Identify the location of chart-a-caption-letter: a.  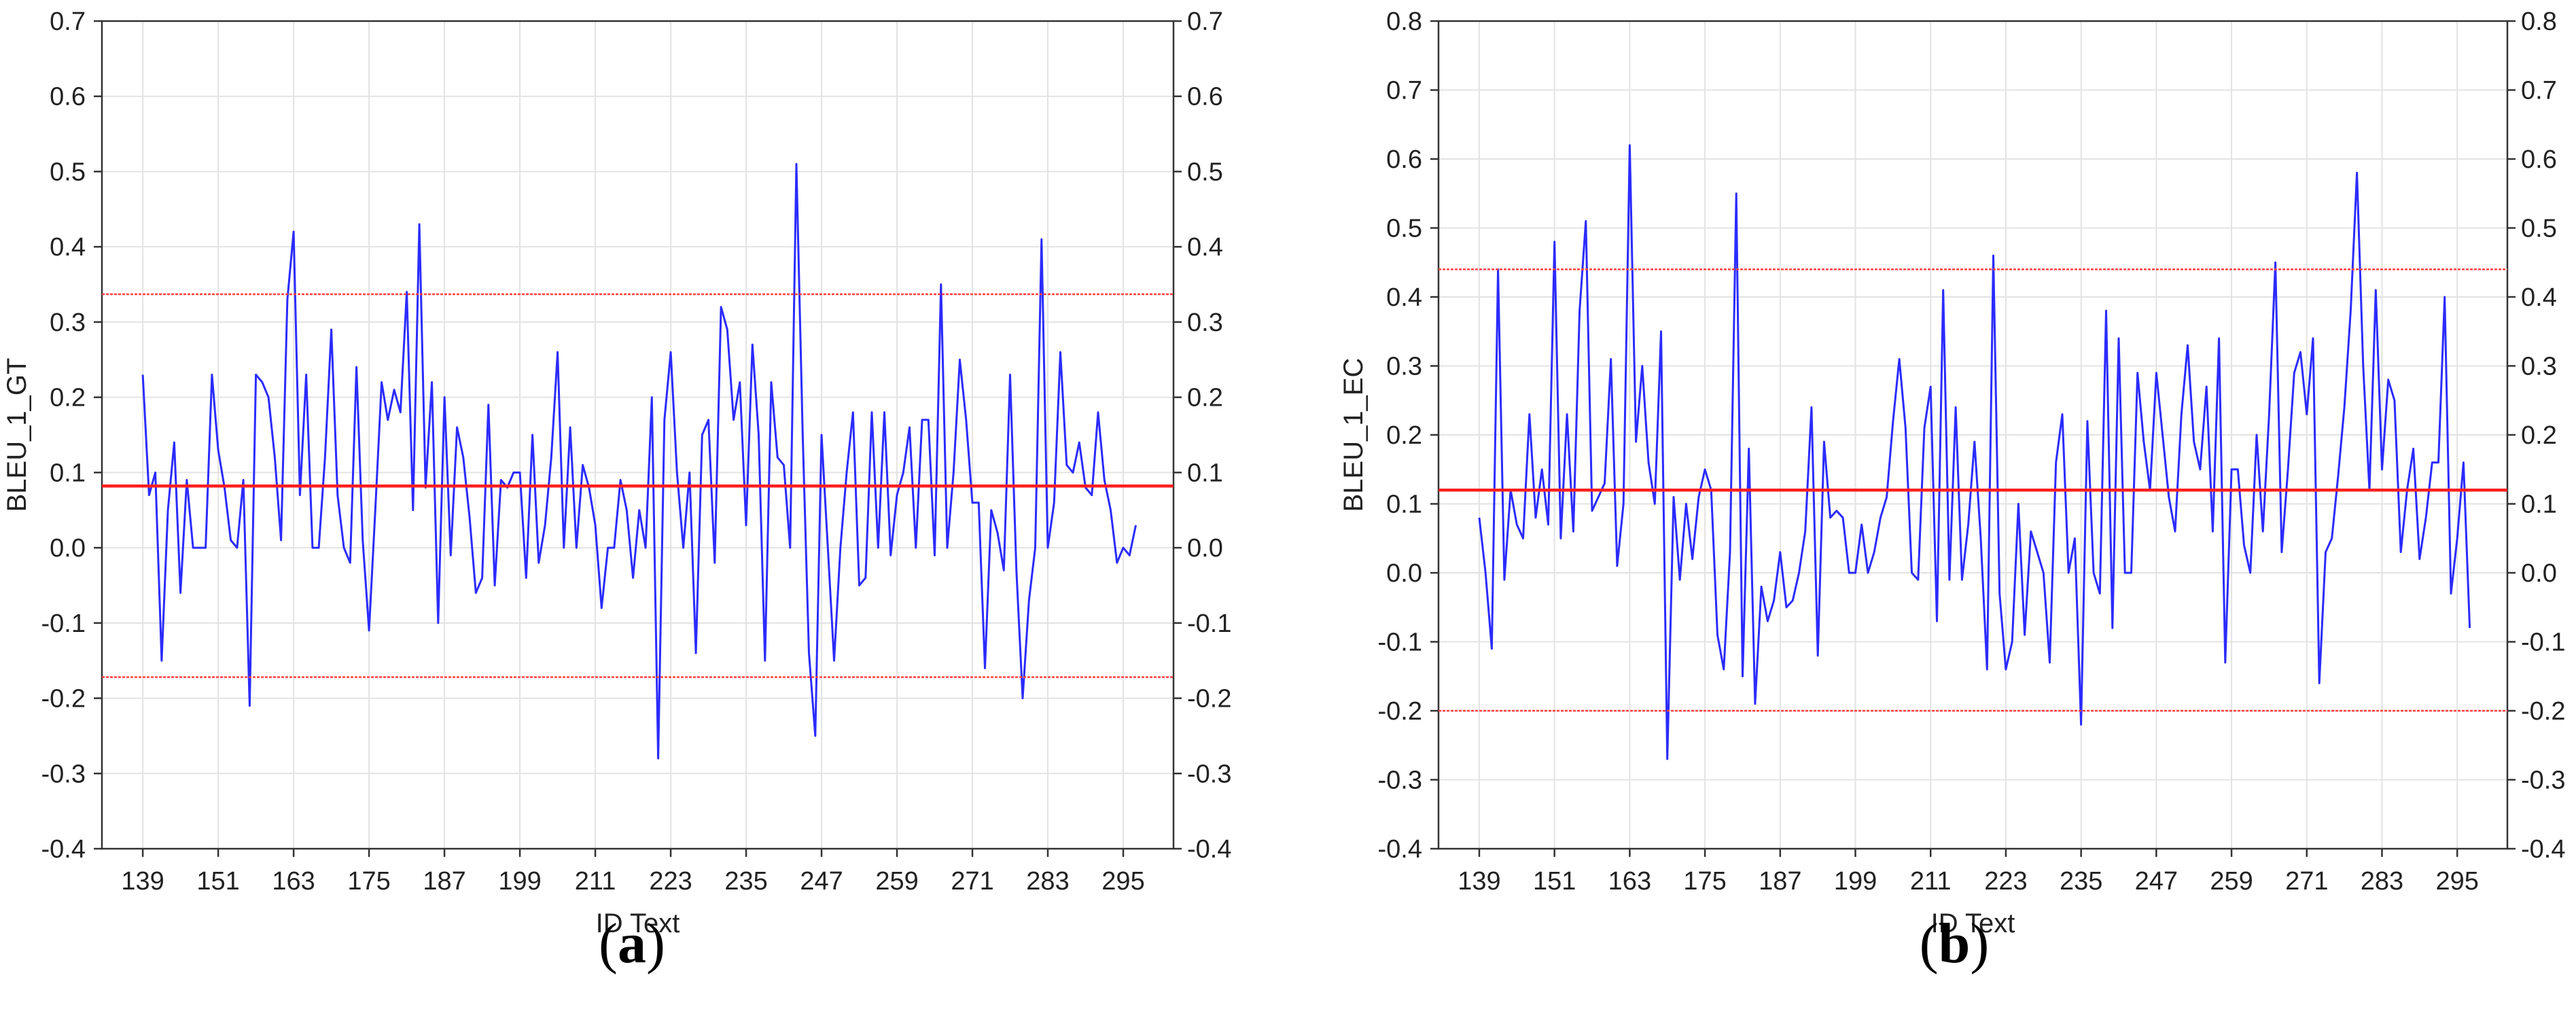
(632, 943).